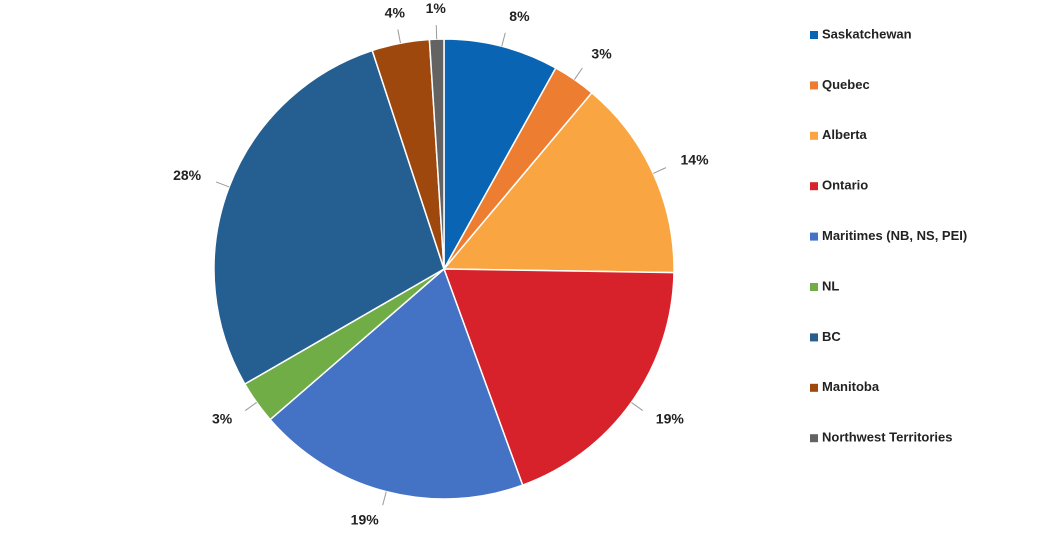 The width and height of the screenshot is (1051, 556). I want to click on legend-label: BC, so click(831, 336).